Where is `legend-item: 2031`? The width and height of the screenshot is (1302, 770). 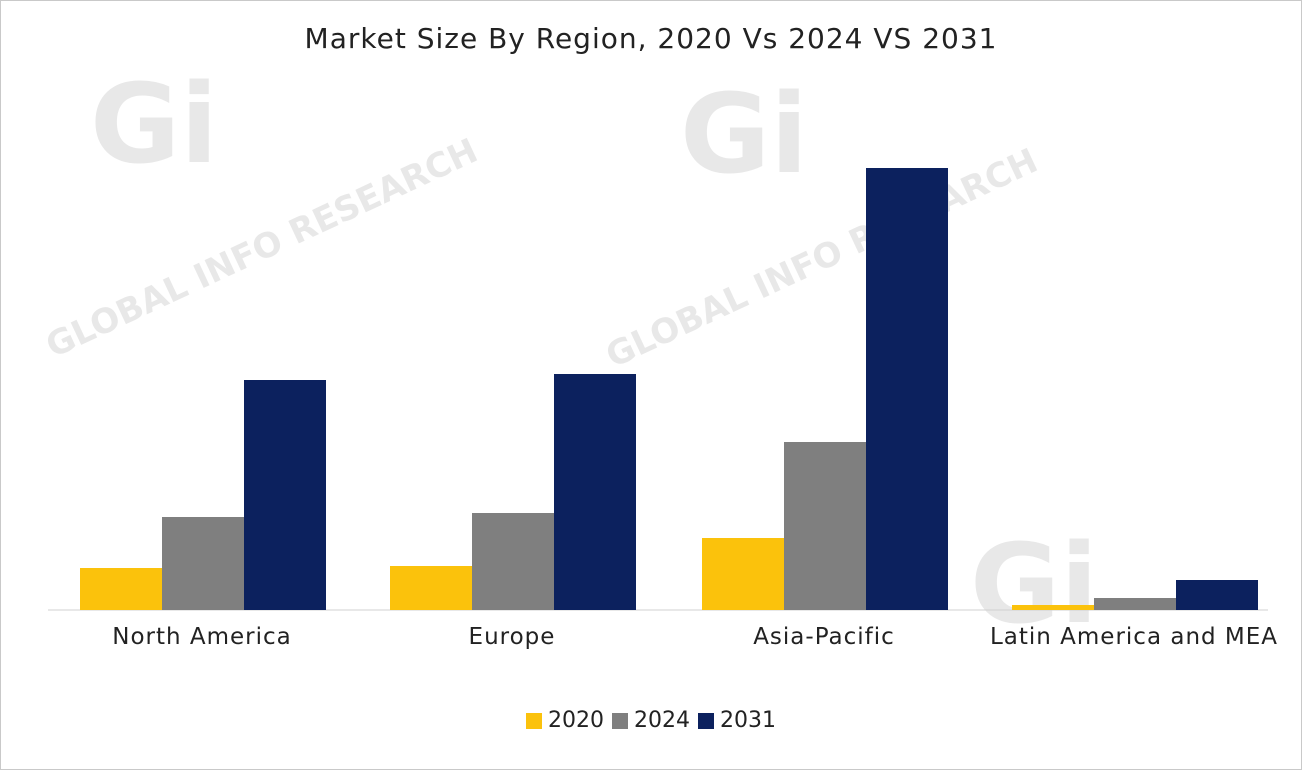 legend-item: 2031 is located at coordinates (737, 720).